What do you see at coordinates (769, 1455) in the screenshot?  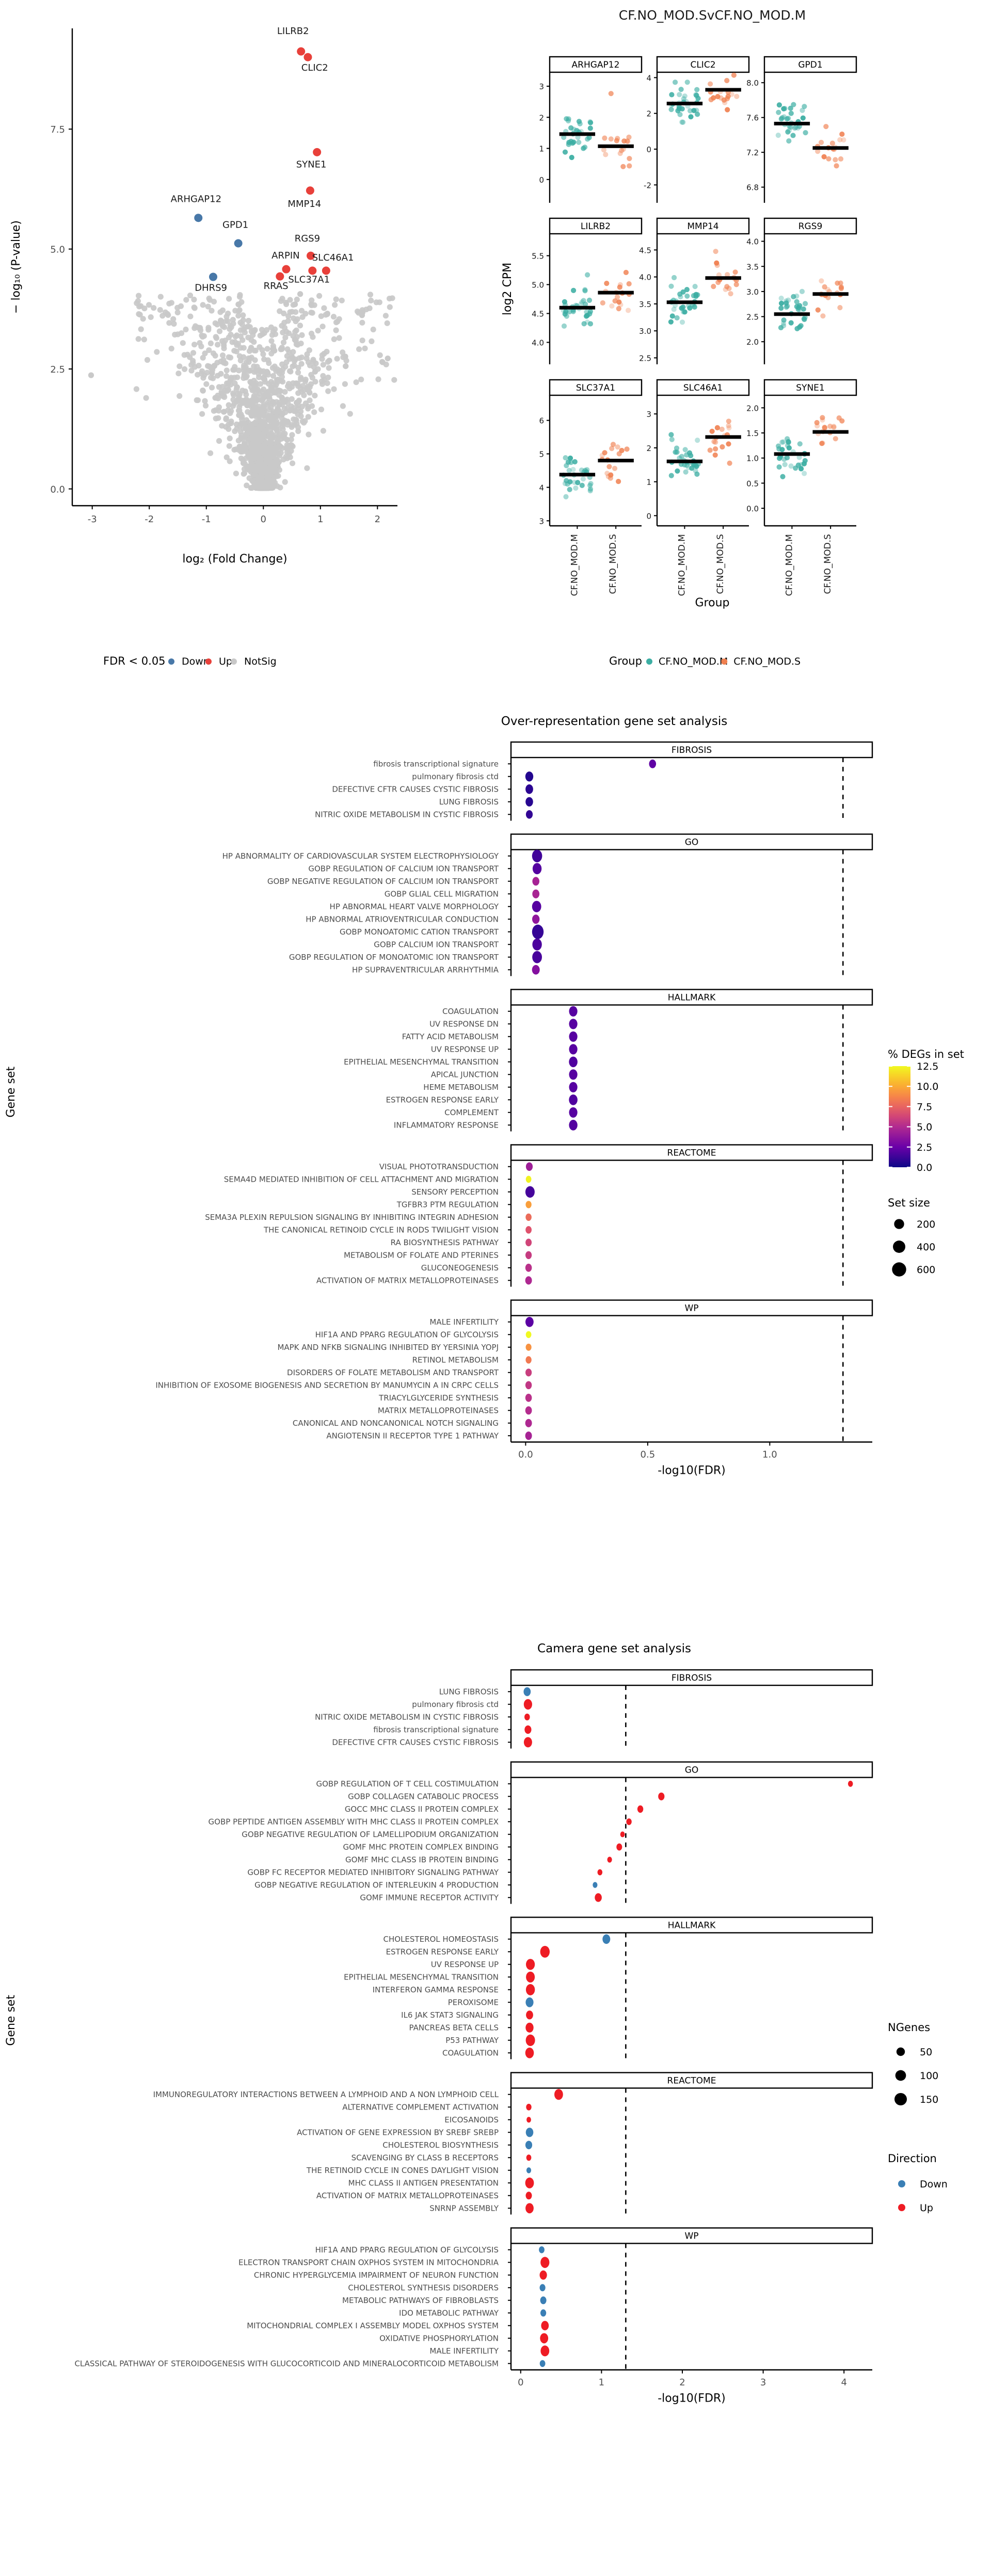 I see `ora-x-tick-label: 1.0` at bounding box center [769, 1455].